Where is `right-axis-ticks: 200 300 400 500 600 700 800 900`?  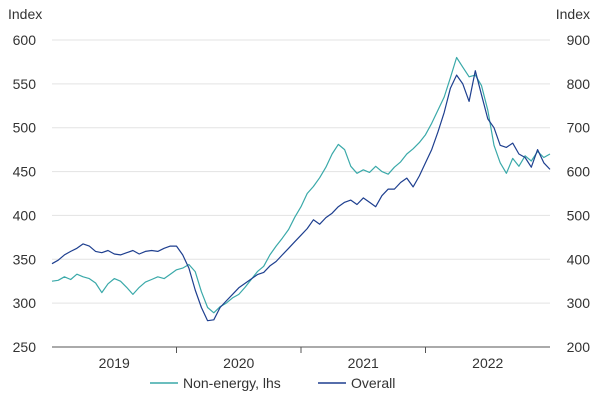 right-axis-ticks: 200 300 400 500 600 700 800 900 is located at coordinates (579, 193).